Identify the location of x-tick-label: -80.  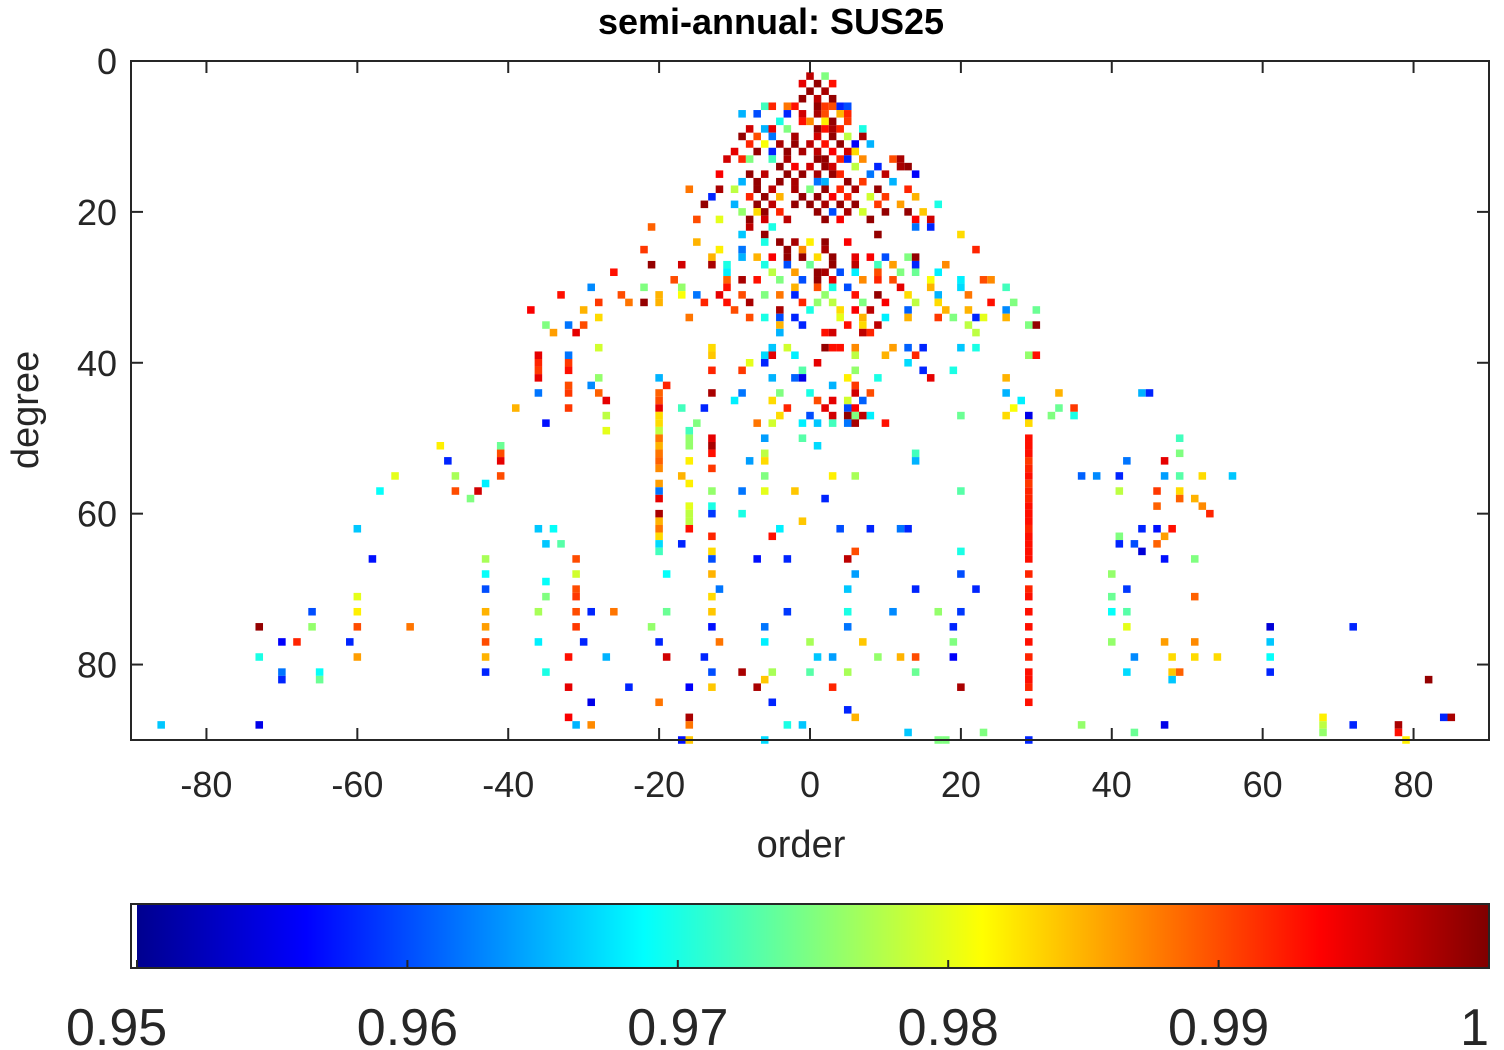
(206, 784).